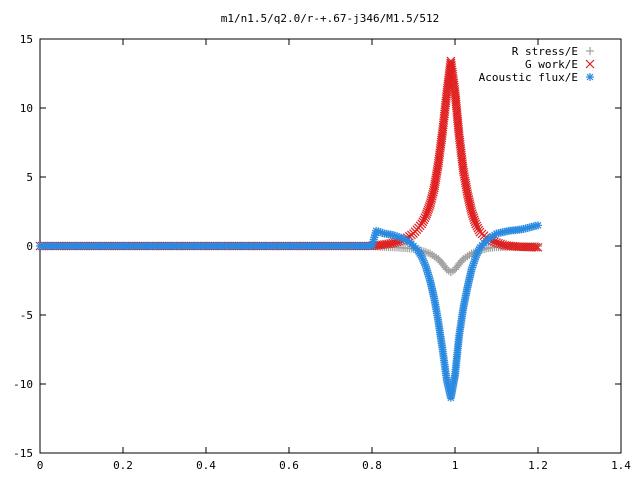 The image size is (640, 480). I want to click on y-tick-label: 10, so click(26, 108).